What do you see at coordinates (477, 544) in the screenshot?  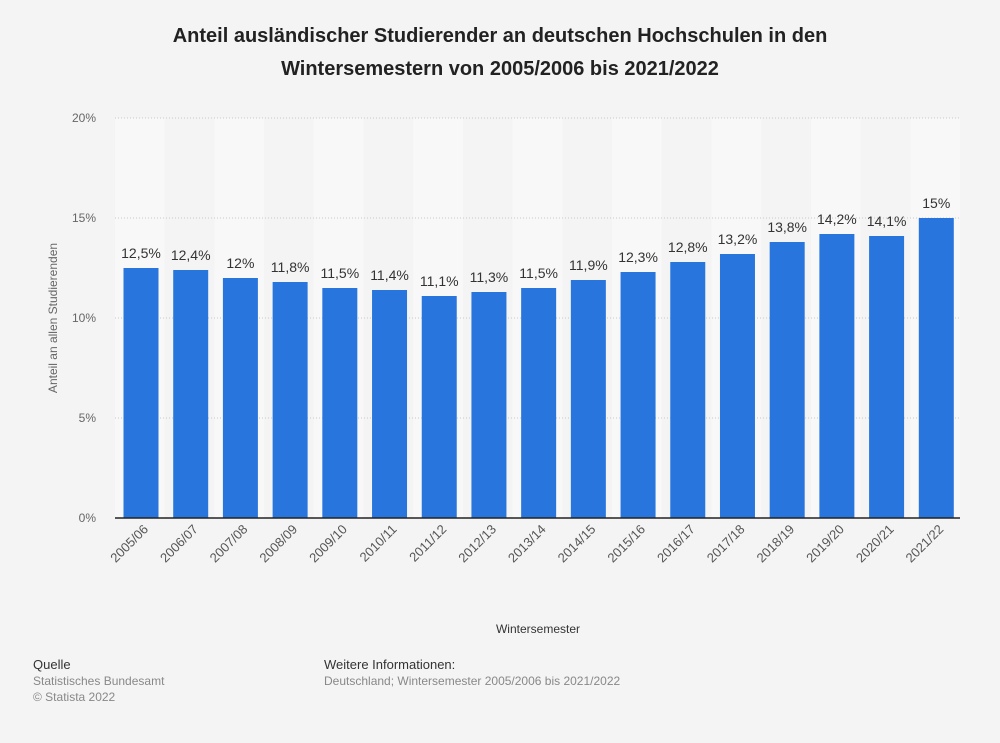 I see `x-tick-label: 2012/13` at bounding box center [477, 544].